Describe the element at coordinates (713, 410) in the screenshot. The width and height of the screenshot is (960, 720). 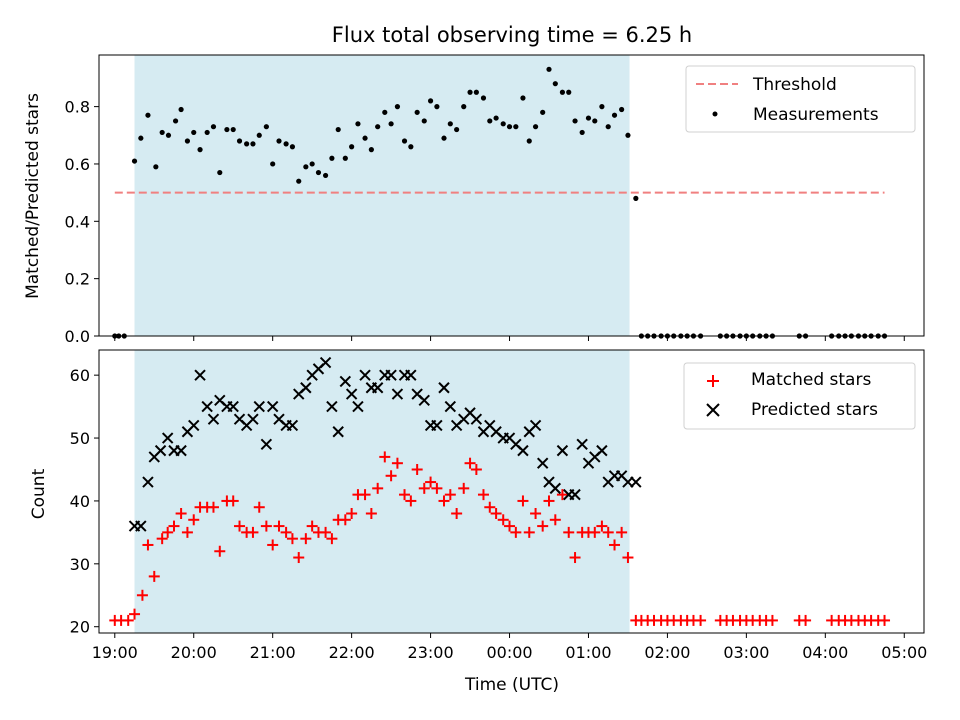
I see `legend-predicted-marker` at that location.